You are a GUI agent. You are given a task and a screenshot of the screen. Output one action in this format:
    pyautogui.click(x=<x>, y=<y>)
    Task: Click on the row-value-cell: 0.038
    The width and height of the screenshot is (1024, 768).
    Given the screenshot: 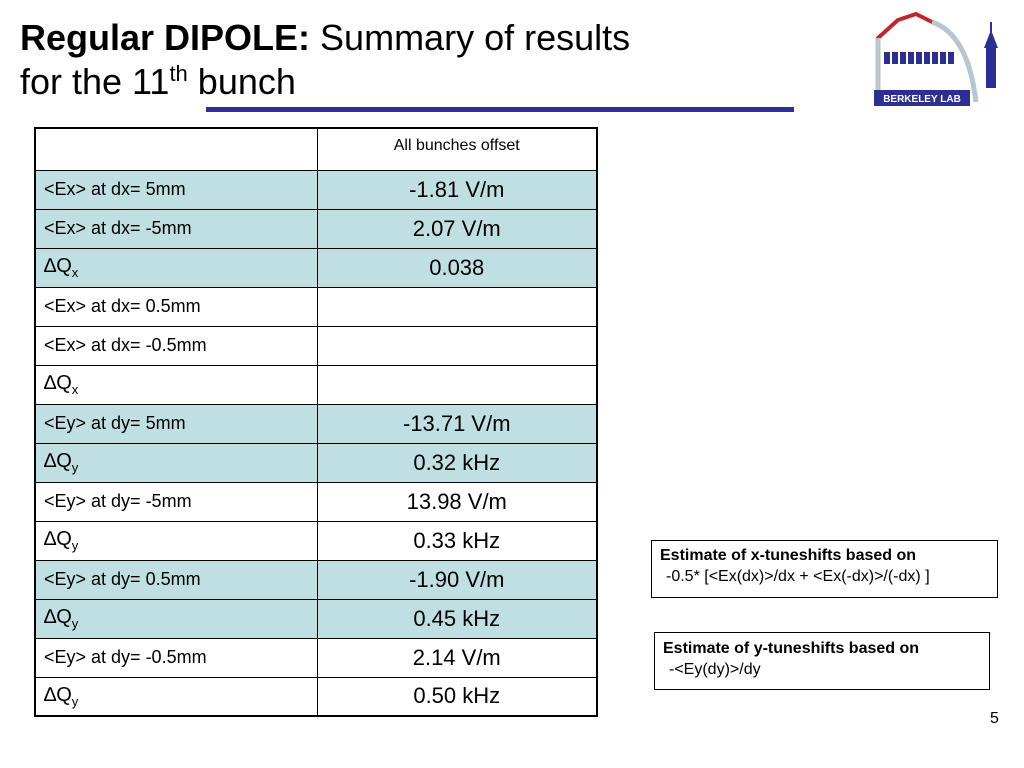 What is the action you would take?
    pyautogui.click(x=457, y=267)
    